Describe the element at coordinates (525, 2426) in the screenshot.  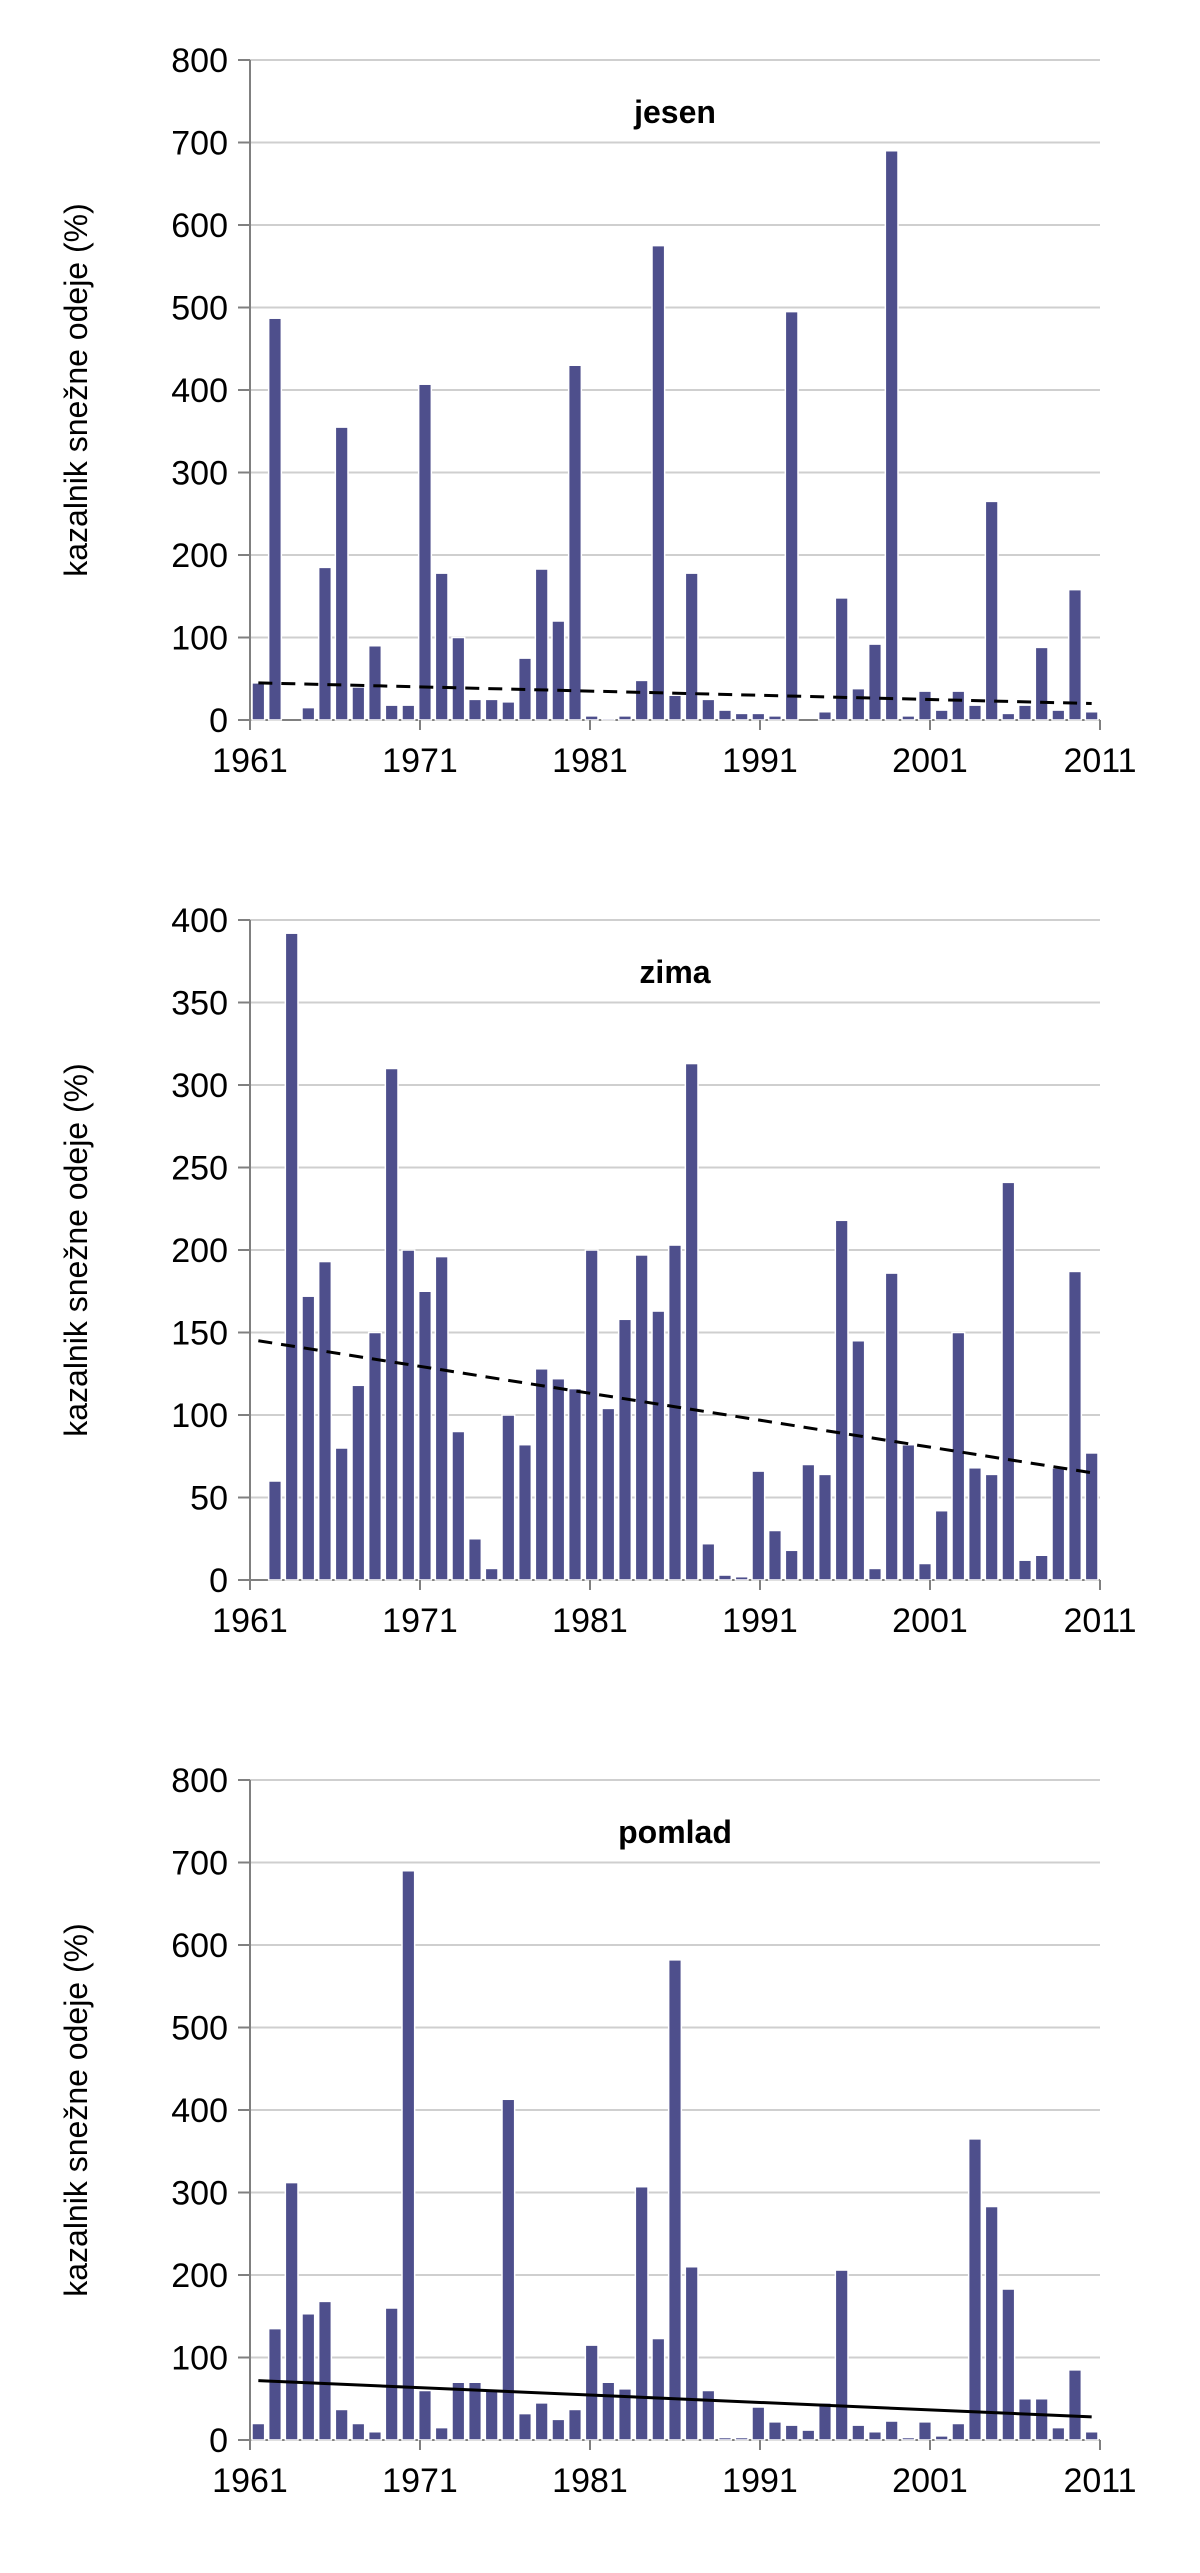
I see `bar-1977` at that location.